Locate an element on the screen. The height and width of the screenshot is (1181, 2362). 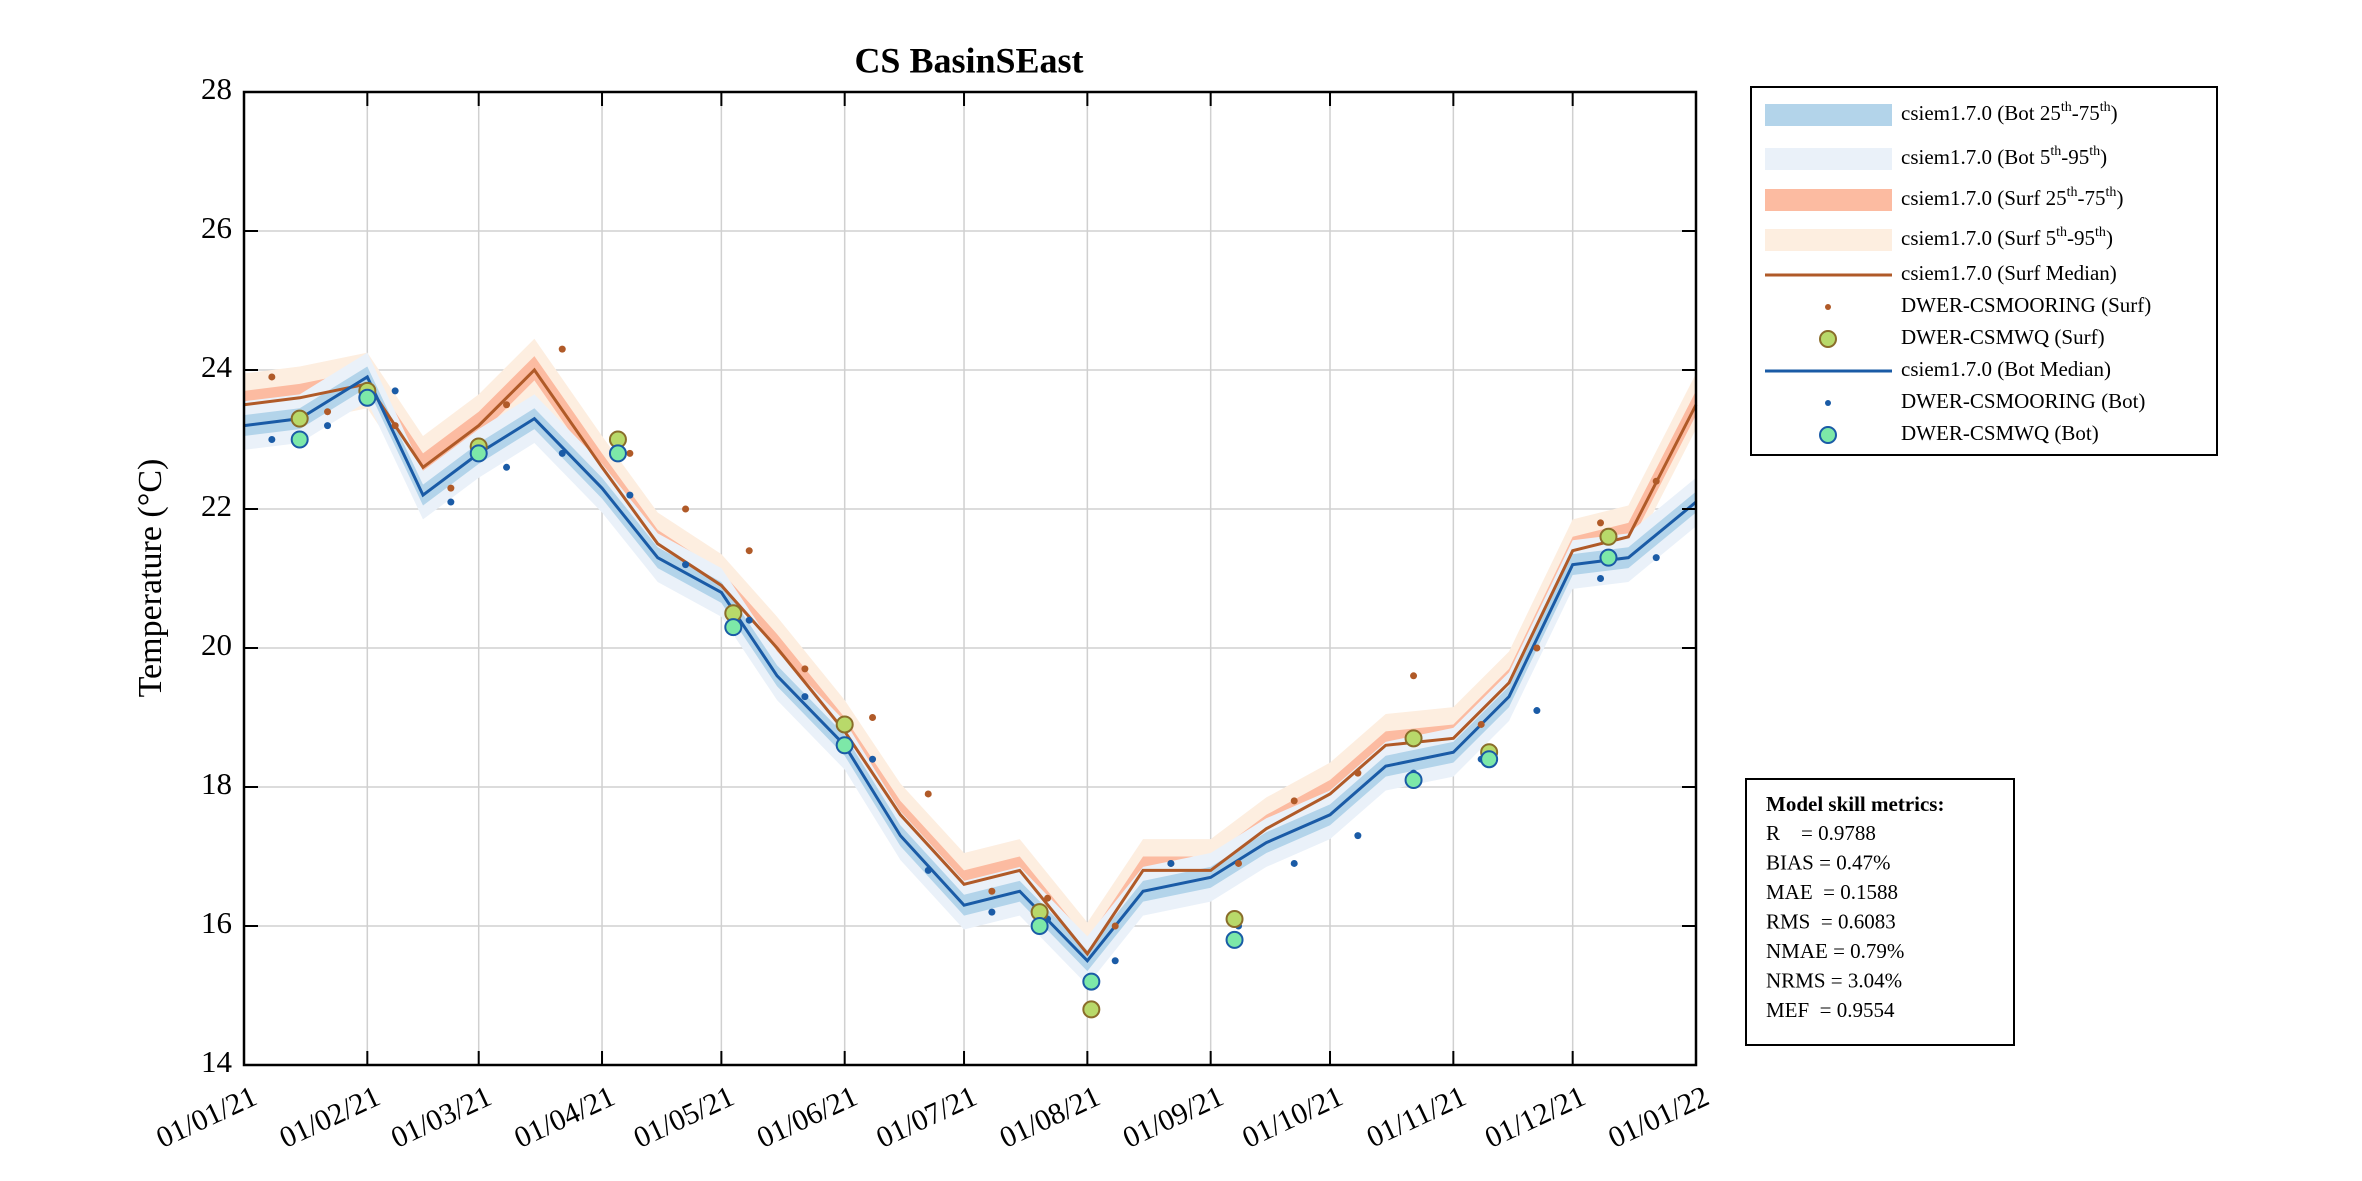
legend-label-part: csiem1.7.0 (Surf Median) is located at coordinates (2009, 273).